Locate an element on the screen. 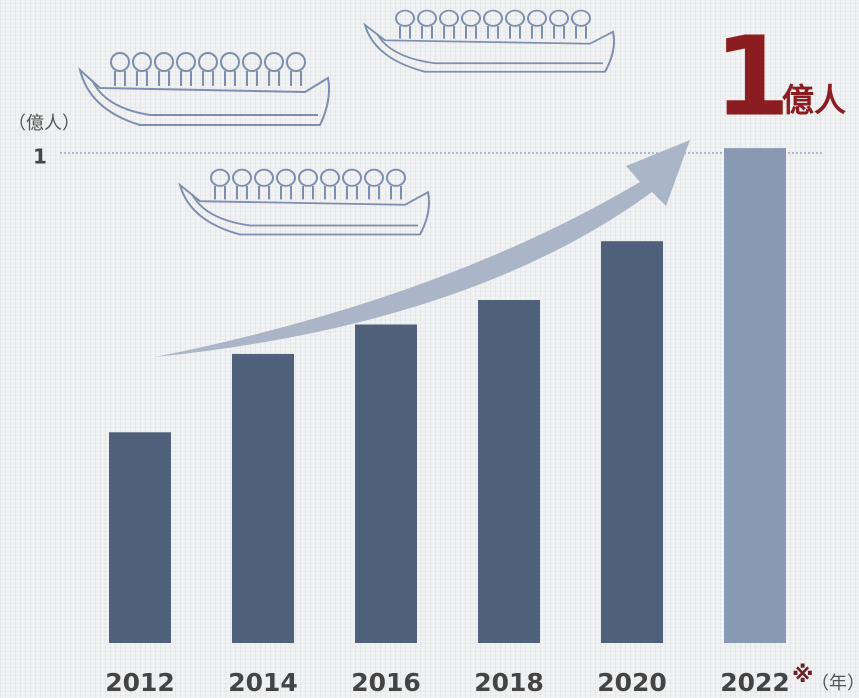 This screenshot has width=859, height=698. x-tick-label: 2016 is located at coordinates (386, 682).